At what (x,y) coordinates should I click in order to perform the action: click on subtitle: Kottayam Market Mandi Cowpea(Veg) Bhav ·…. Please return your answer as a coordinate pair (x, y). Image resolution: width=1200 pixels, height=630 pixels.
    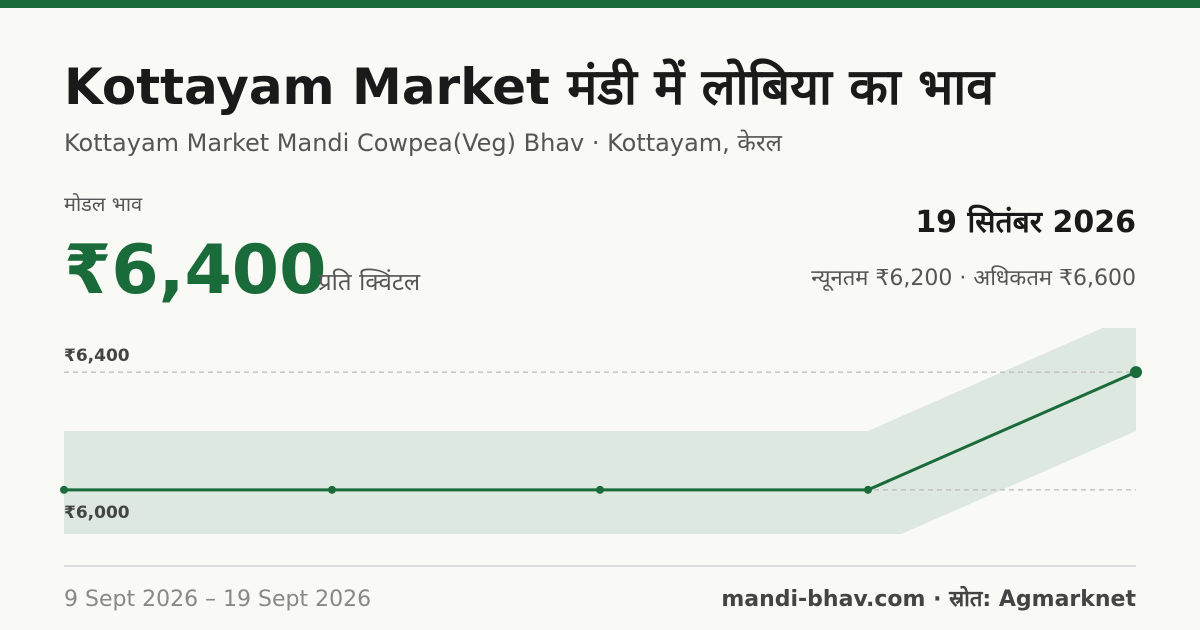
    Looking at the image, I should click on (423, 143).